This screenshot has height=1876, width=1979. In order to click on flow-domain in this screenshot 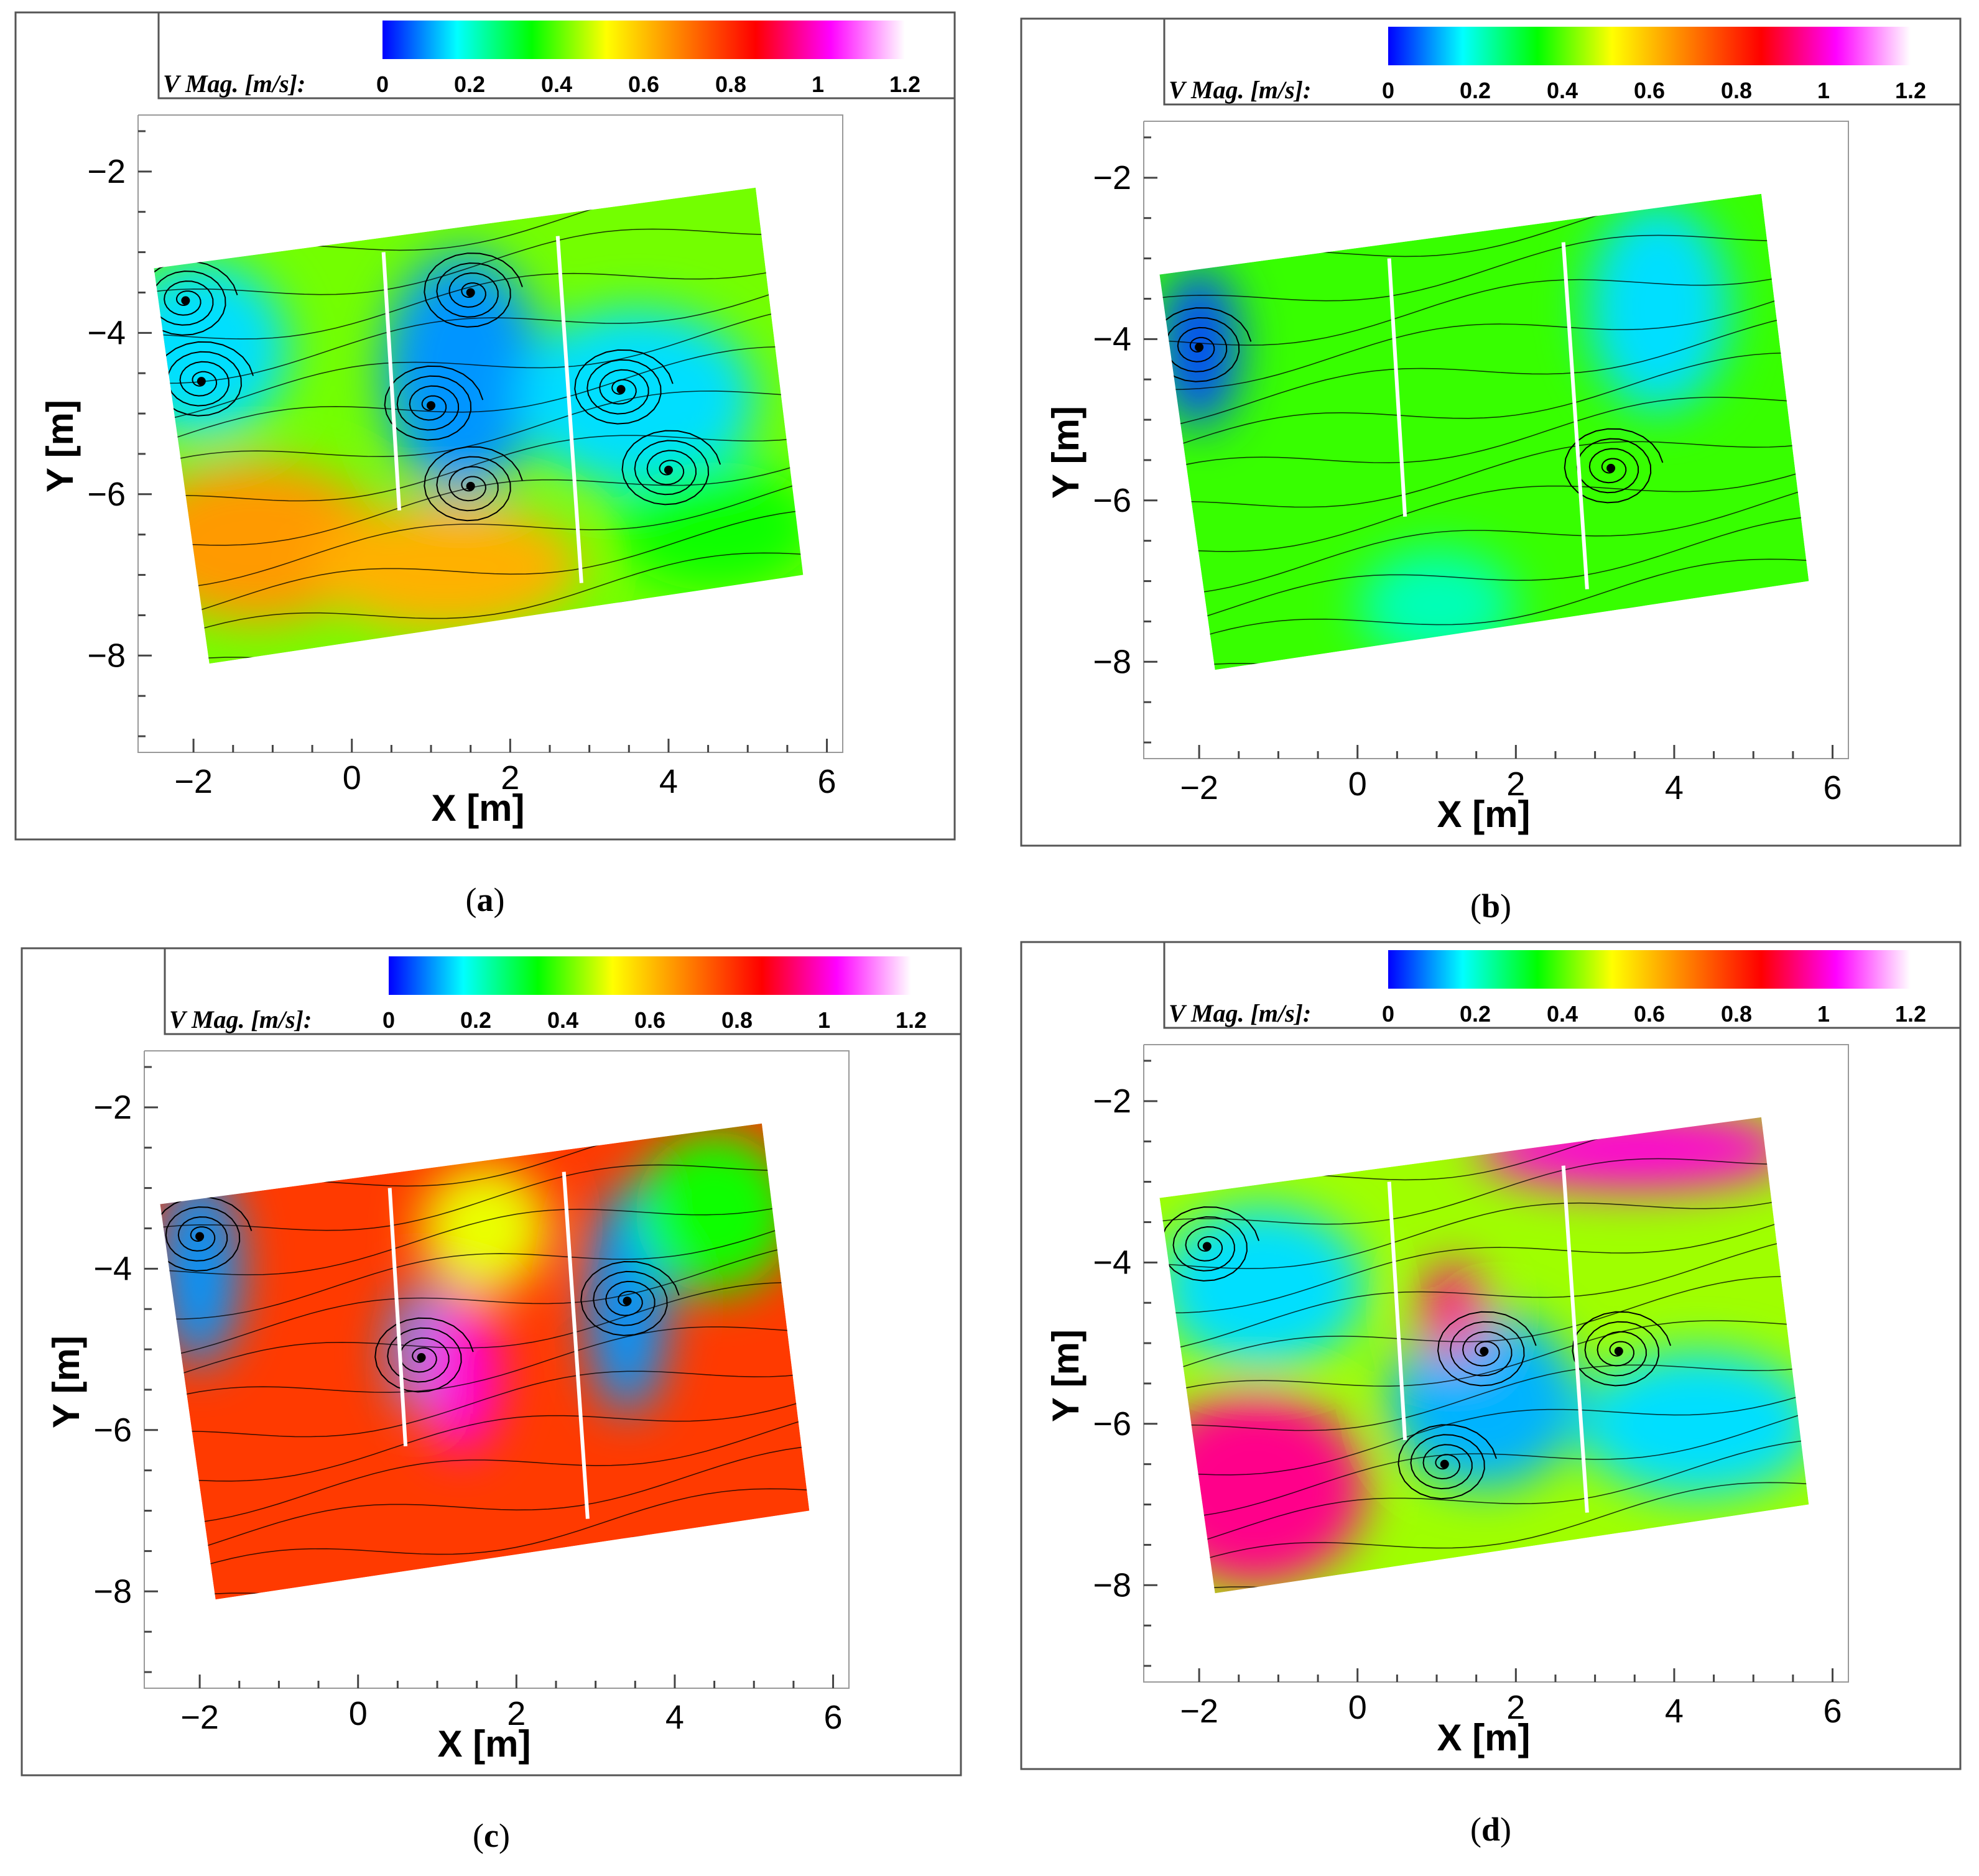, I will do `click(1484, 1355)`.